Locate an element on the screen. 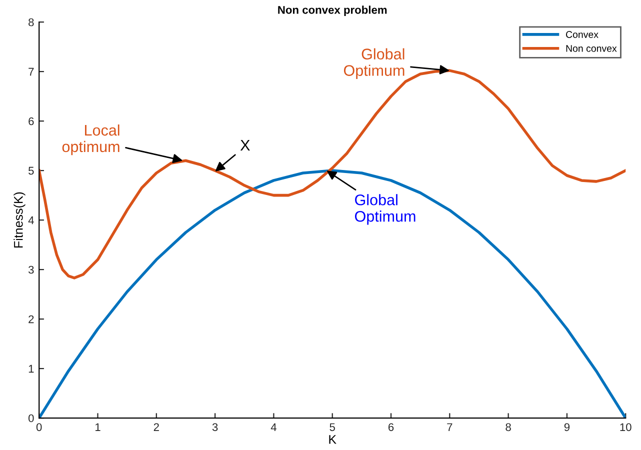 The image size is (641, 450). x-tick-label: 10 is located at coordinates (626, 427).